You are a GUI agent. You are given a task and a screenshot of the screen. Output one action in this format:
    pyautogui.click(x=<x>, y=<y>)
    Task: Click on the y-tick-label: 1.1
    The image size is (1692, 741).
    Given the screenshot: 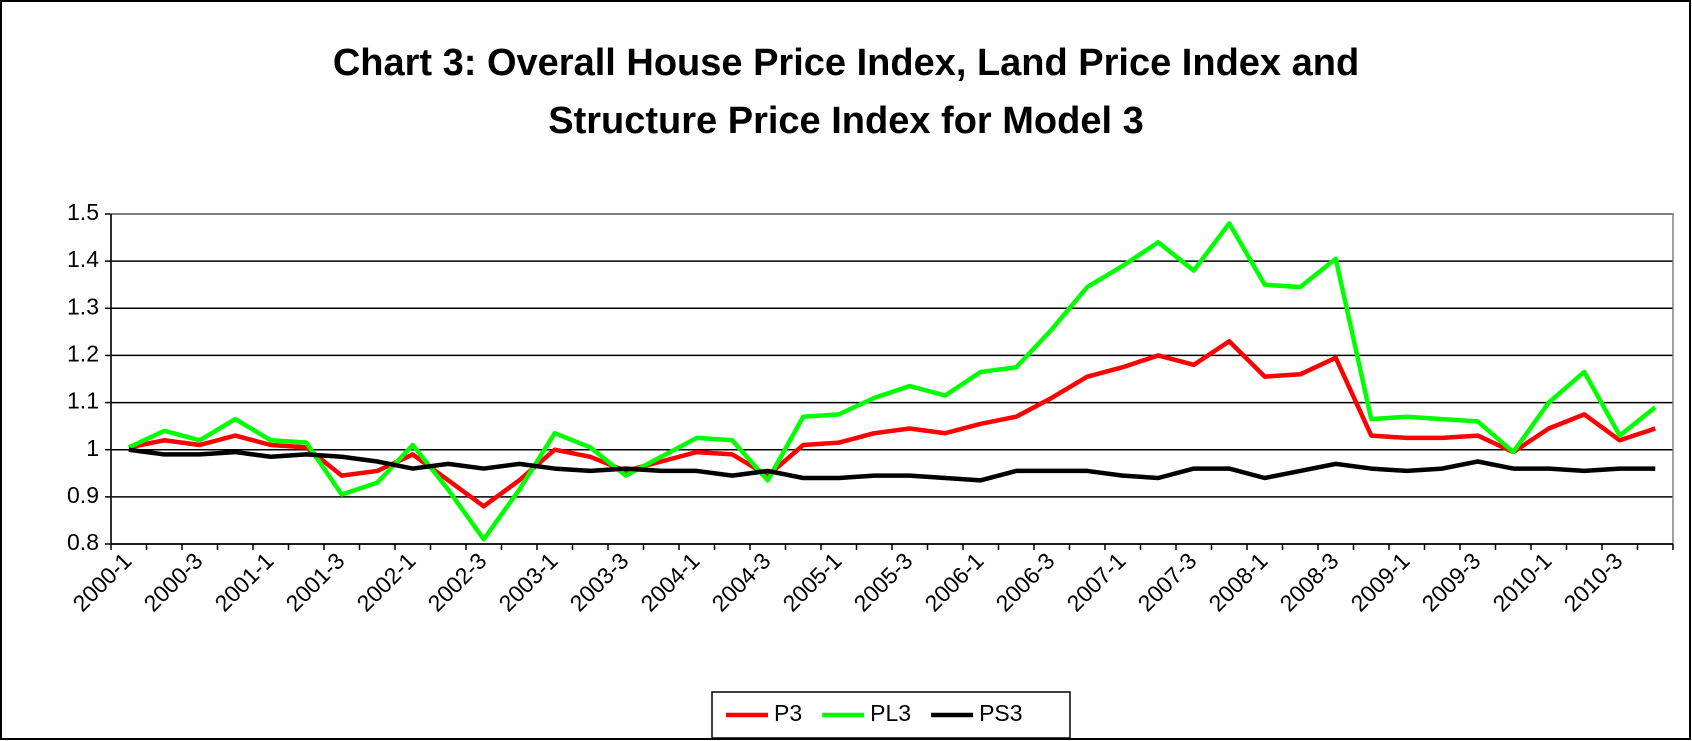 What is the action you would take?
    pyautogui.click(x=83, y=401)
    